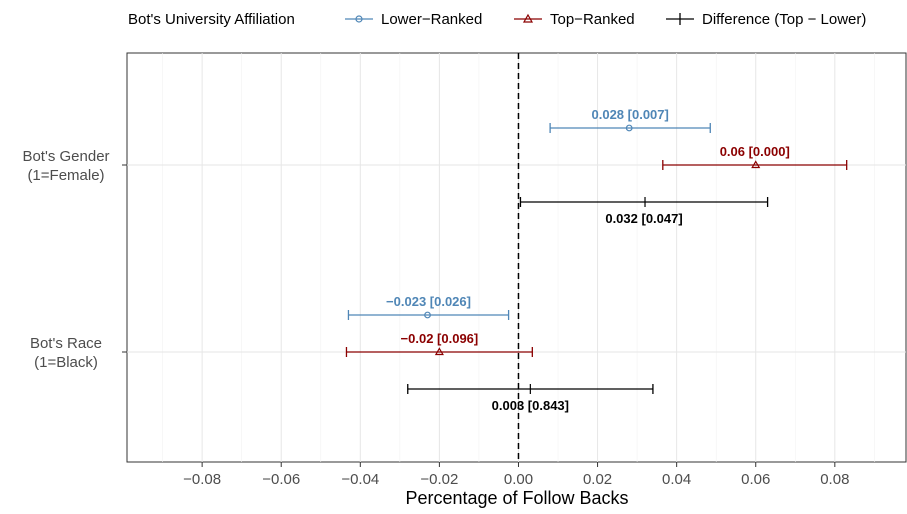 The height and width of the screenshot is (514, 907). I want to click on legend-entry-difference: Difference (Top − Lower), so click(766, 19).